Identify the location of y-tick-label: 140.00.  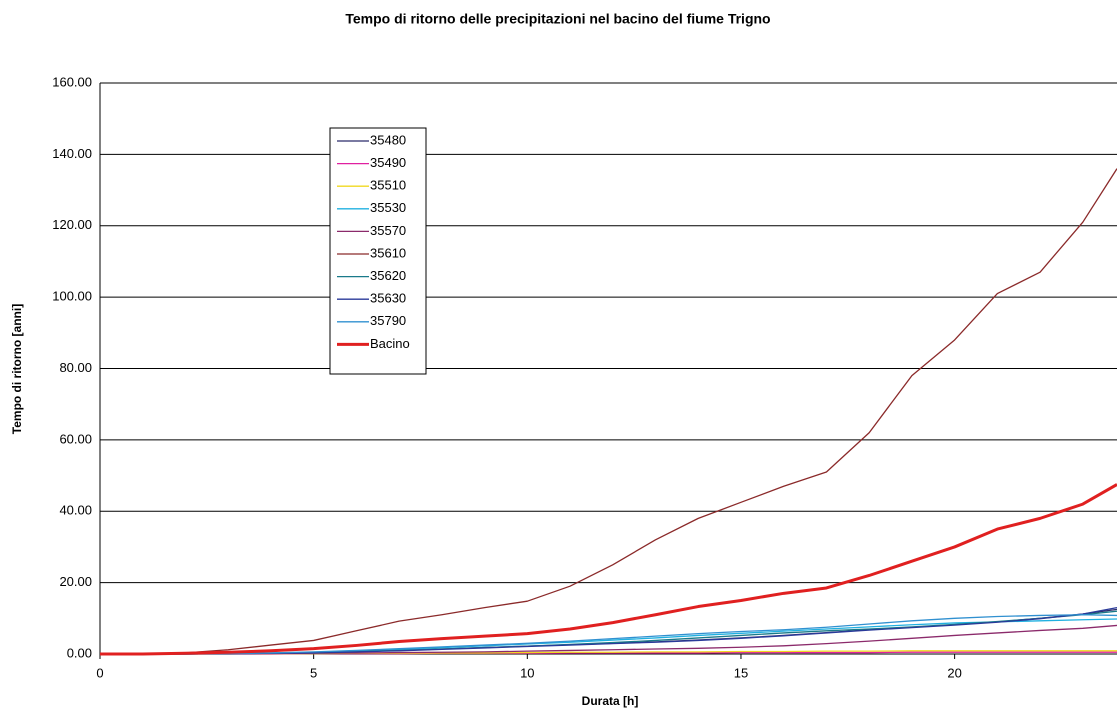
(72, 153).